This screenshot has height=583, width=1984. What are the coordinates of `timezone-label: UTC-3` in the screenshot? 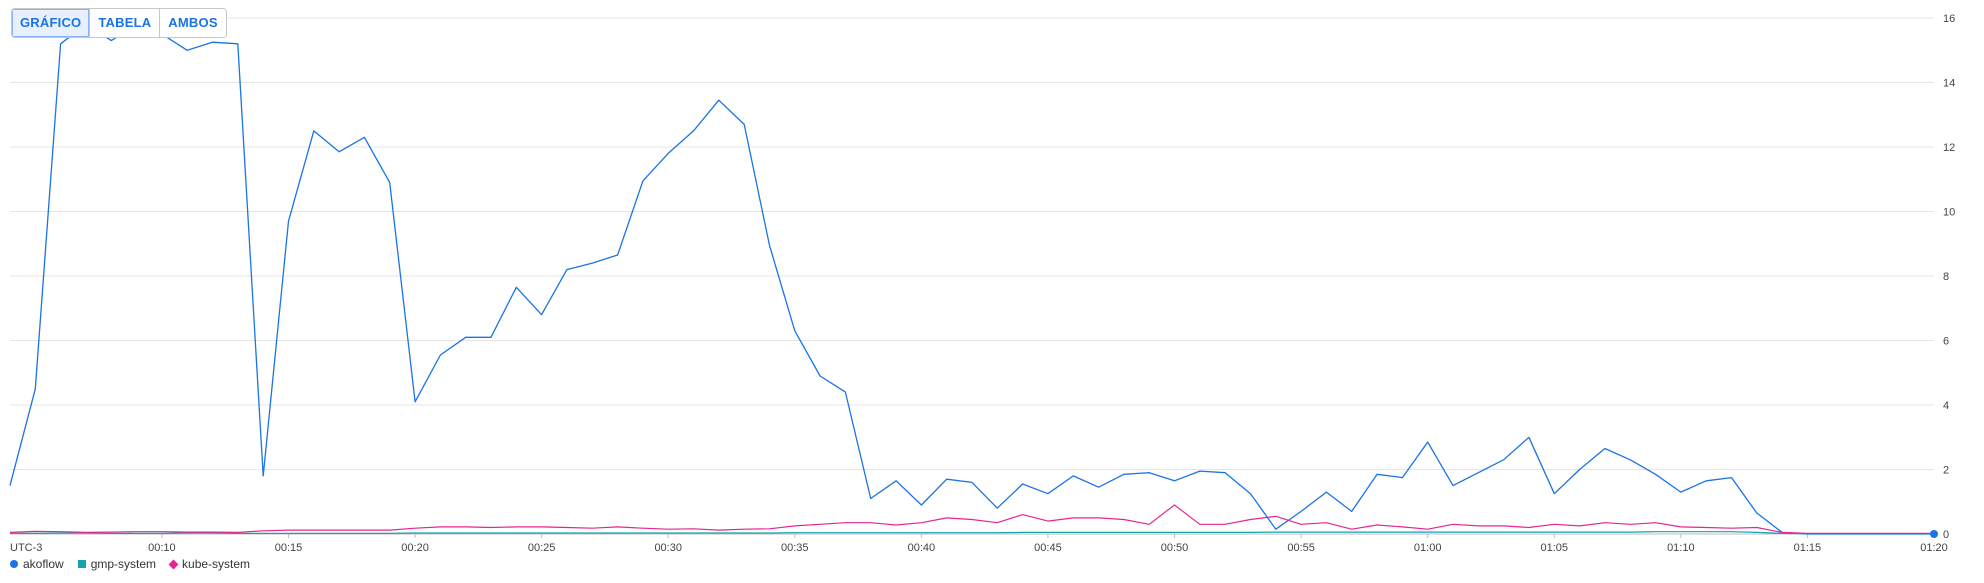 It's located at (26, 548).